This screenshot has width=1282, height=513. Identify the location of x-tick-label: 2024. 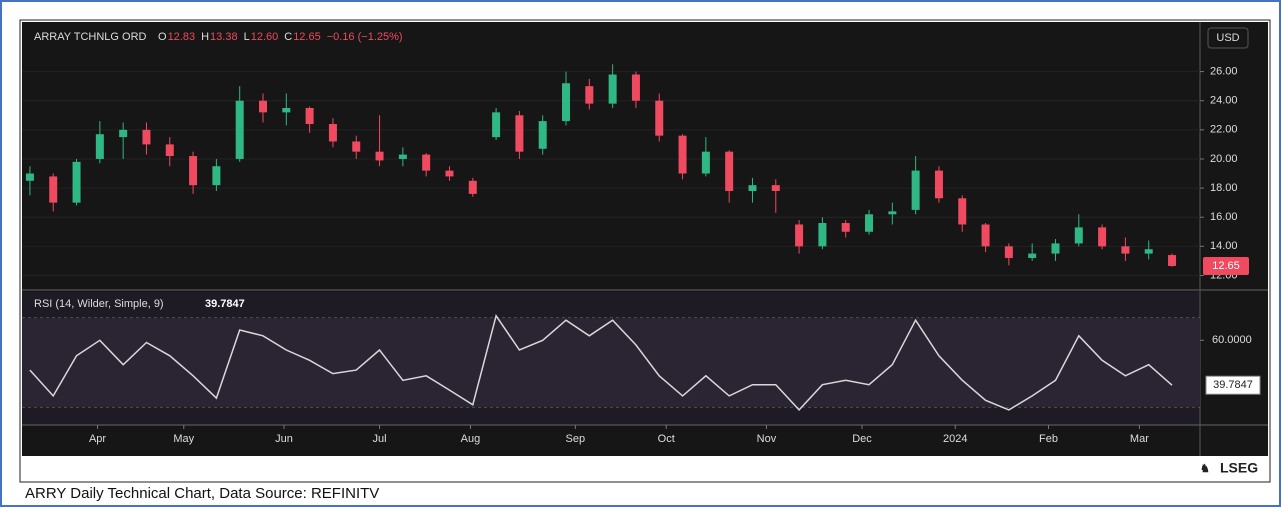
(955, 439).